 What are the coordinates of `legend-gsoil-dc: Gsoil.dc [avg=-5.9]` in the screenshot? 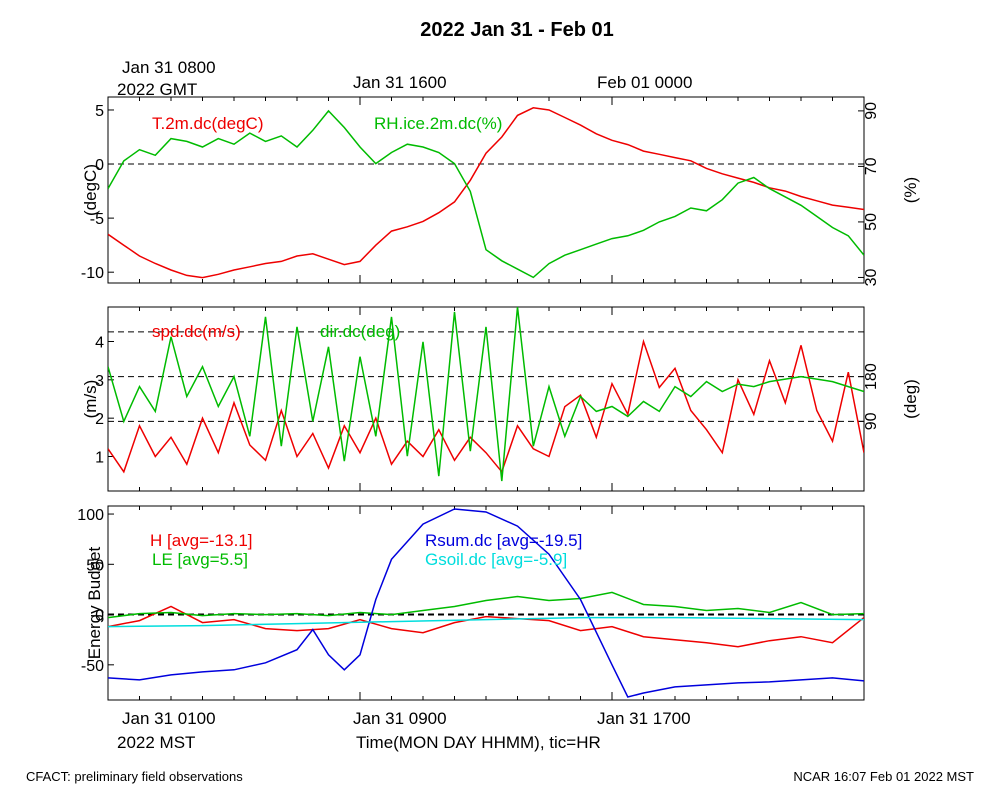 It's located at (496, 559).